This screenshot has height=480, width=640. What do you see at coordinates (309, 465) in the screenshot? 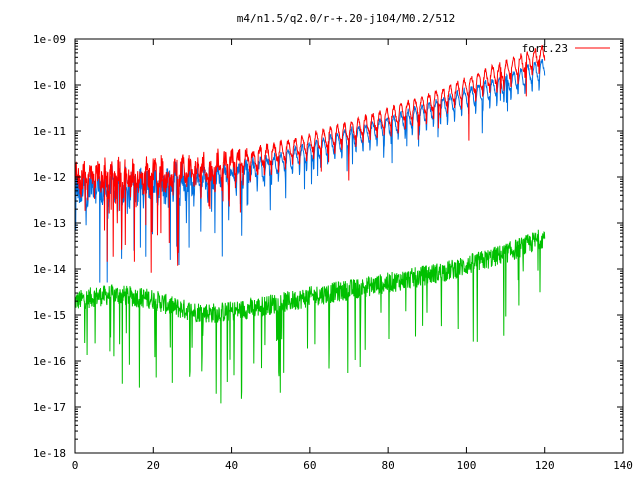
I see `x-tick-label: 60` at bounding box center [309, 465].